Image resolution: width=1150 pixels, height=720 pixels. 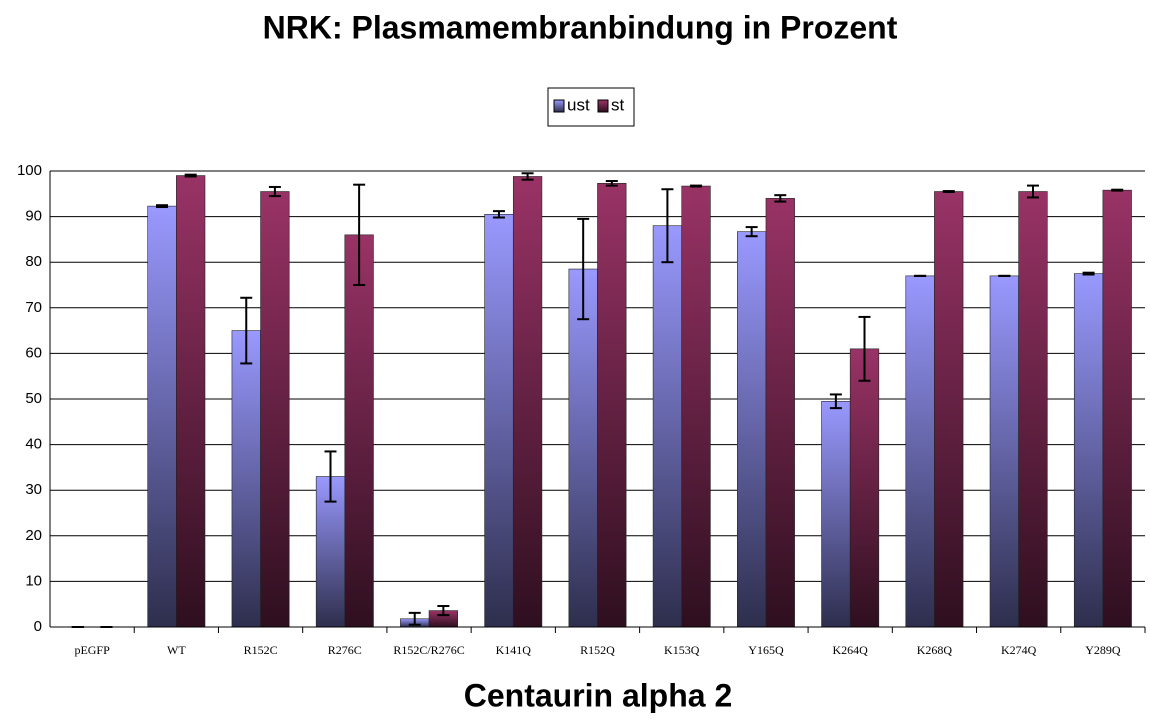 I want to click on x-tick-label: K268Q, so click(x=935, y=650).